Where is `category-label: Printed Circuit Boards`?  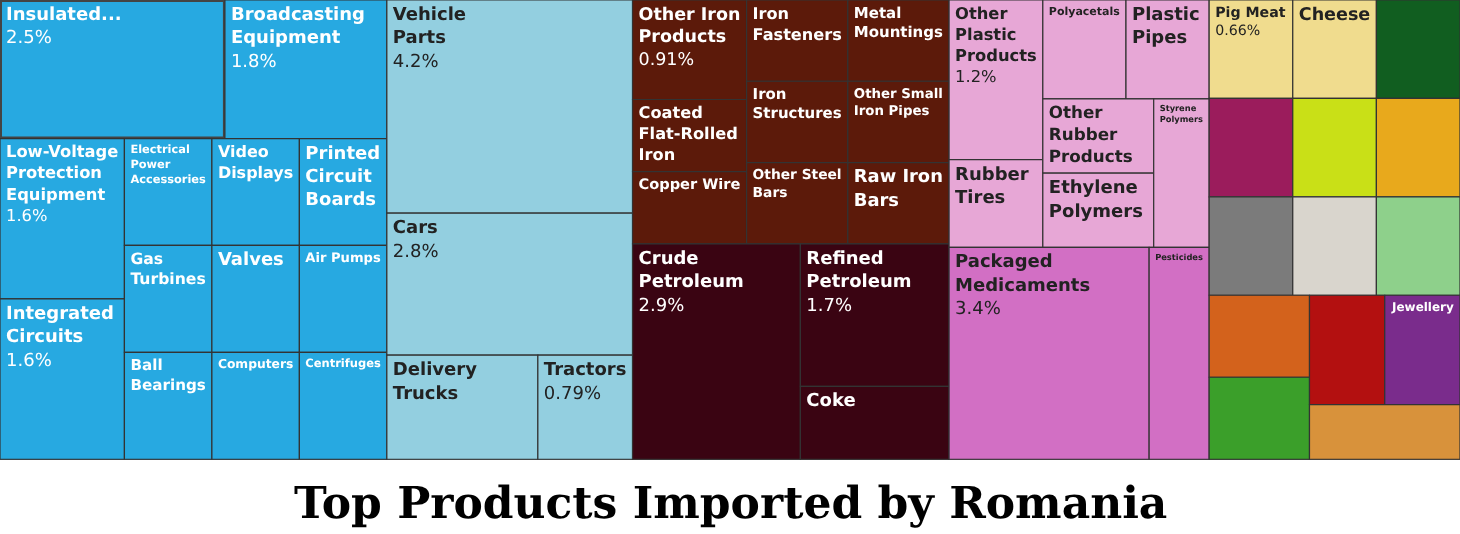 category-label: Printed Circuit Boards is located at coordinates (343, 178).